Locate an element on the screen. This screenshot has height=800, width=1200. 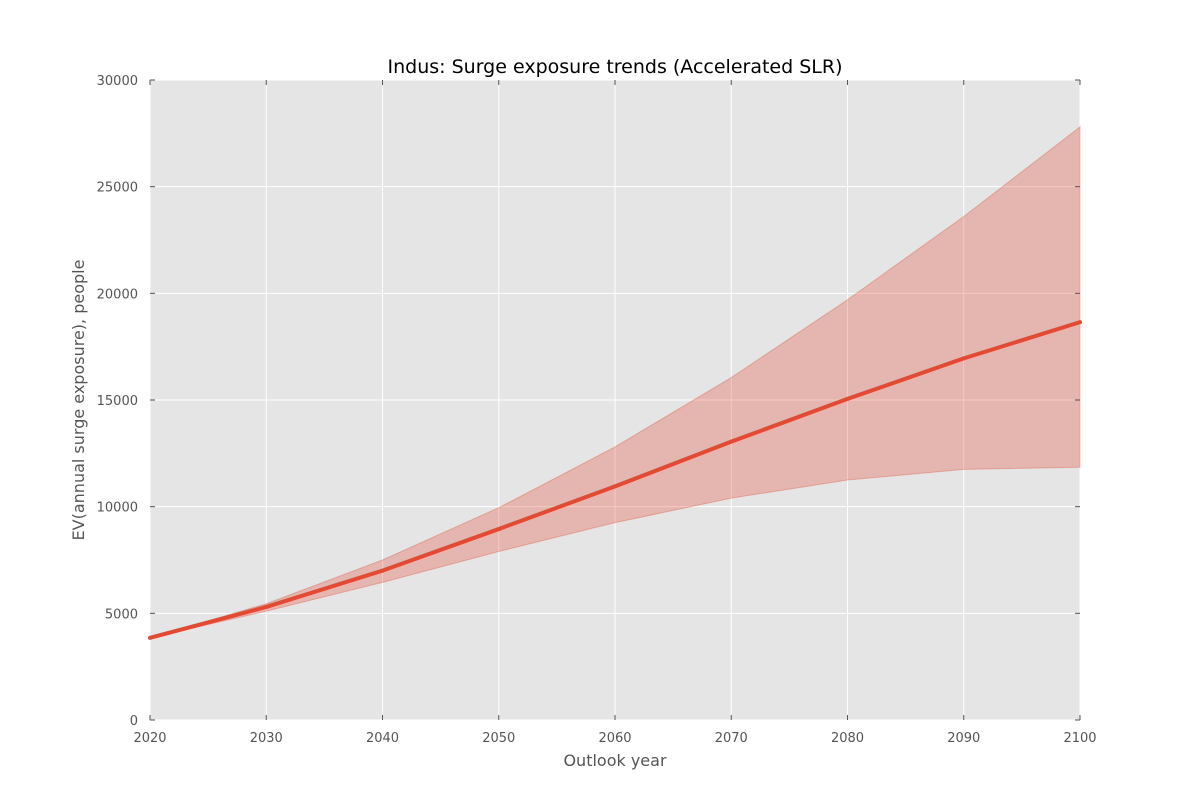
y-tick-label: 5000 is located at coordinates (121, 614).